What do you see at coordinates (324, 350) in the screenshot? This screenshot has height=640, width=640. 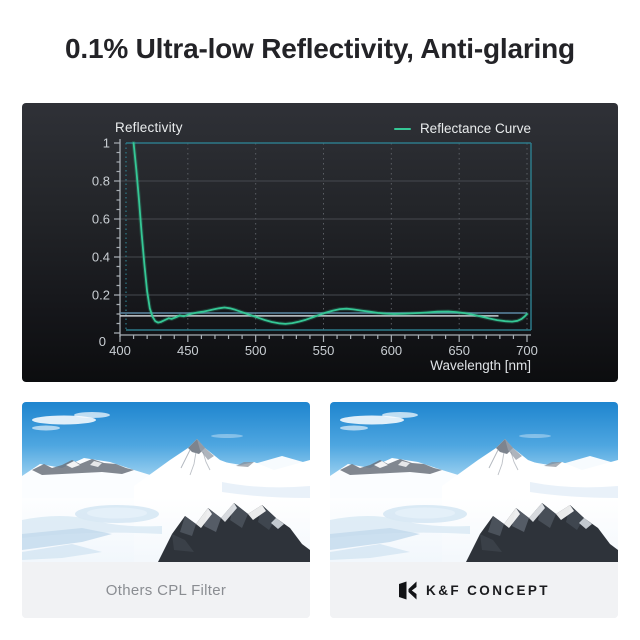 I see `svg-text: 550` at bounding box center [324, 350].